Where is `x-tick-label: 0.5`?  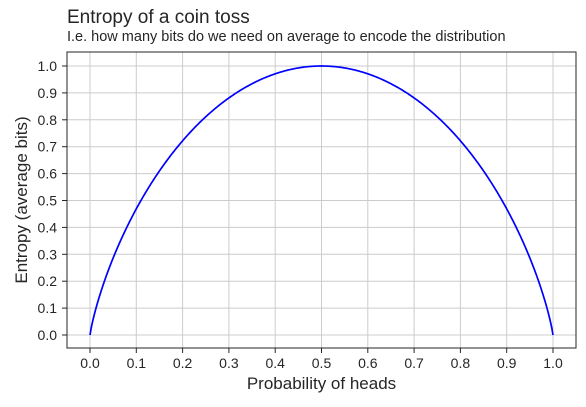
x-tick-label: 0.5 is located at coordinates (322, 363).